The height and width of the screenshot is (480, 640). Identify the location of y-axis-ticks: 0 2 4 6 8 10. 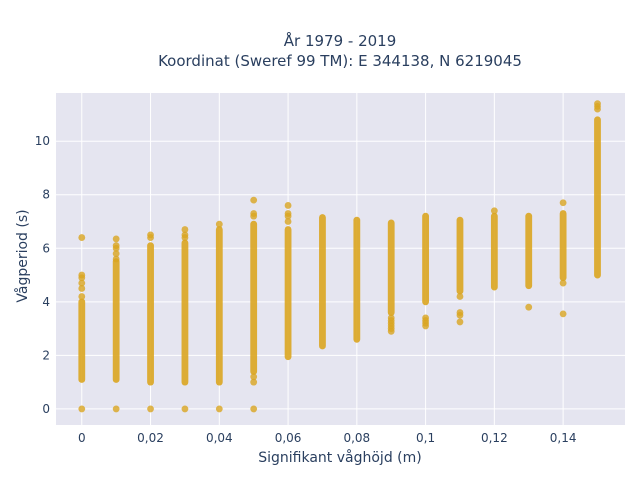
(42, 275).